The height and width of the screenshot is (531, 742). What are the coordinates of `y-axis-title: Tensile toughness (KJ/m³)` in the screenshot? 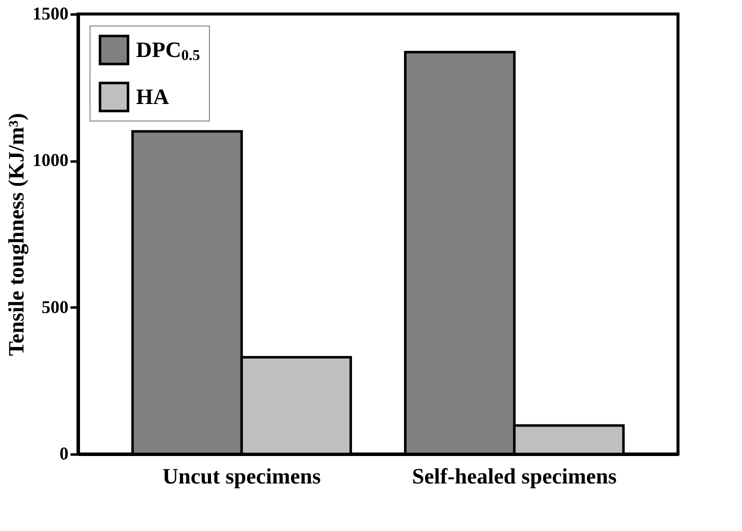 It's located at (16, 234).